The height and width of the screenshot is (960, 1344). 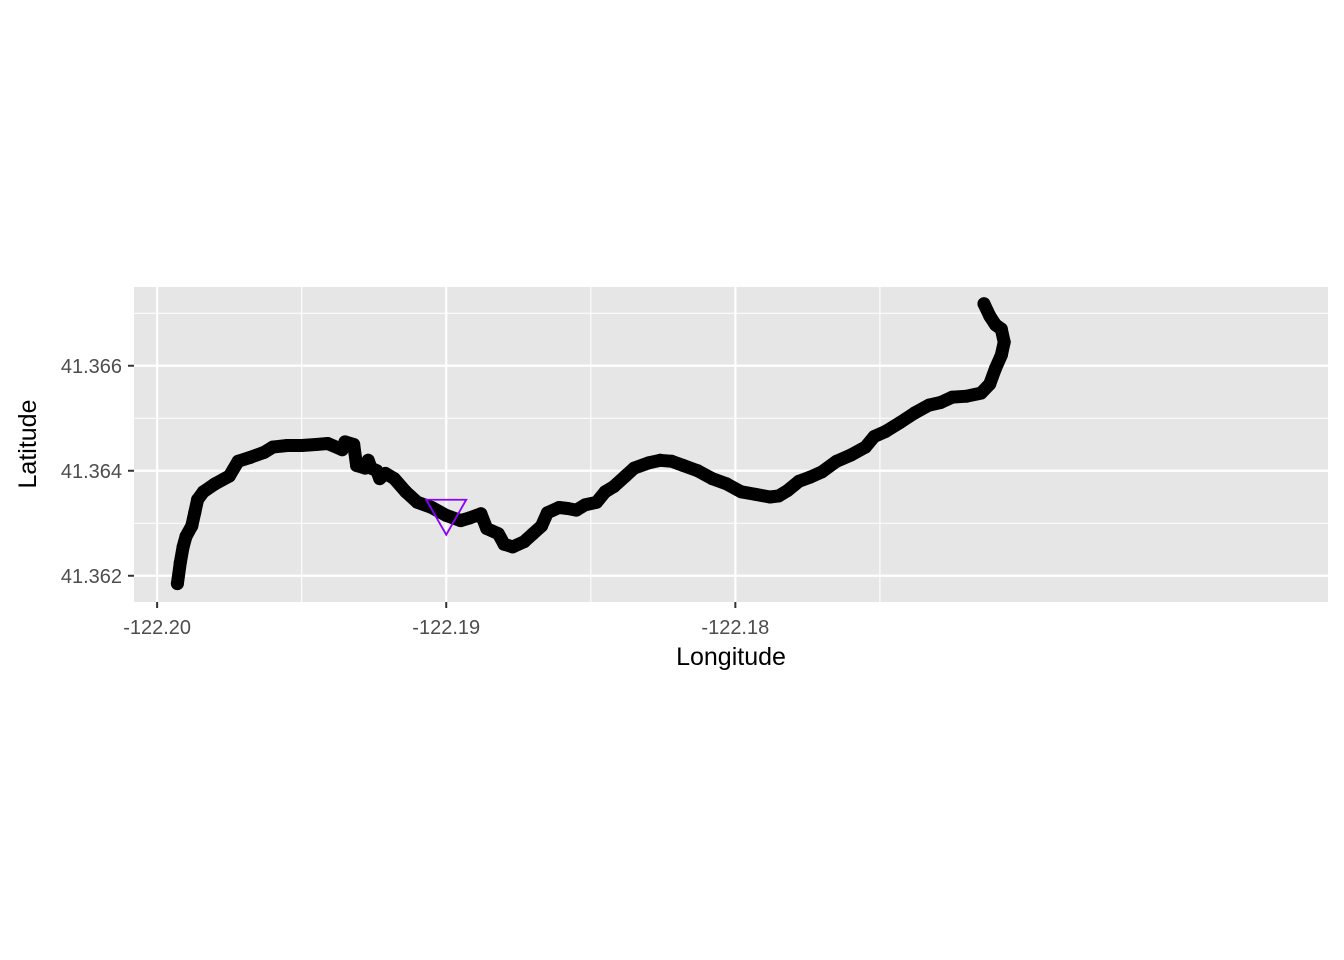 What do you see at coordinates (446, 628) in the screenshot?
I see `x-tick-label: -122.19` at bounding box center [446, 628].